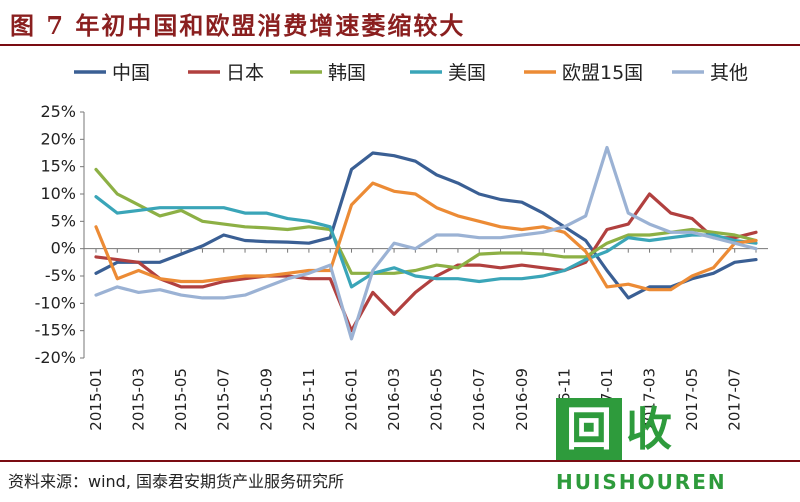 The height and width of the screenshot is (502, 800). I want to click on legend-label: 韩国, so click(347, 73).